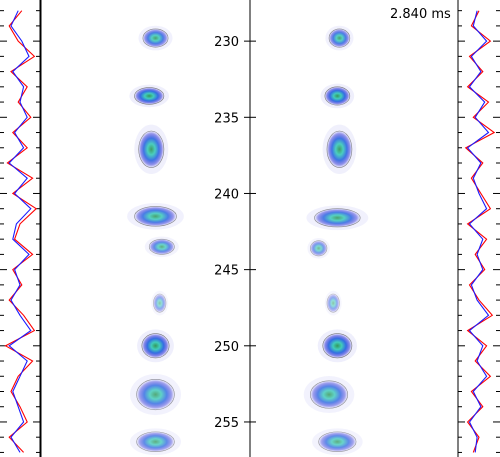 This screenshot has height=457, width=500. What do you see at coordinates (235, 233) in the screenshot?
I see `y-axis: 230 235 240 245 250 255` at bounding box center [235, 233].